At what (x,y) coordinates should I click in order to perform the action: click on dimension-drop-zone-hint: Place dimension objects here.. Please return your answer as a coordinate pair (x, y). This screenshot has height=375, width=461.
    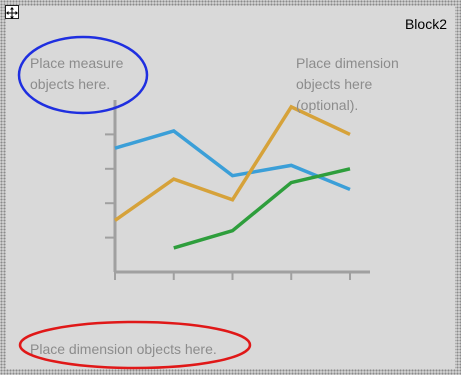
    Looking at the image, I should click on (123, 349).